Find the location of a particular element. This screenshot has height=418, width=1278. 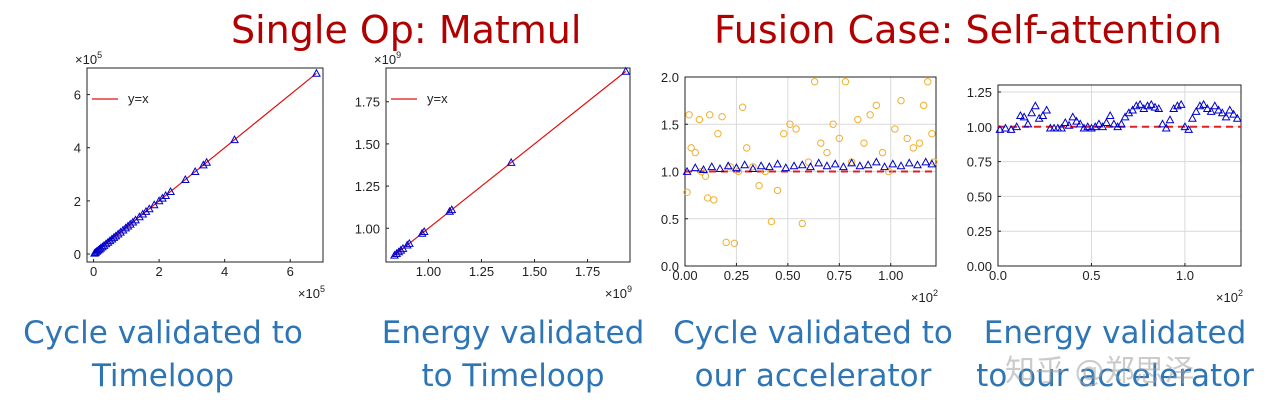

y-tick-label: 1.00 is located at coordinates (367, 228).